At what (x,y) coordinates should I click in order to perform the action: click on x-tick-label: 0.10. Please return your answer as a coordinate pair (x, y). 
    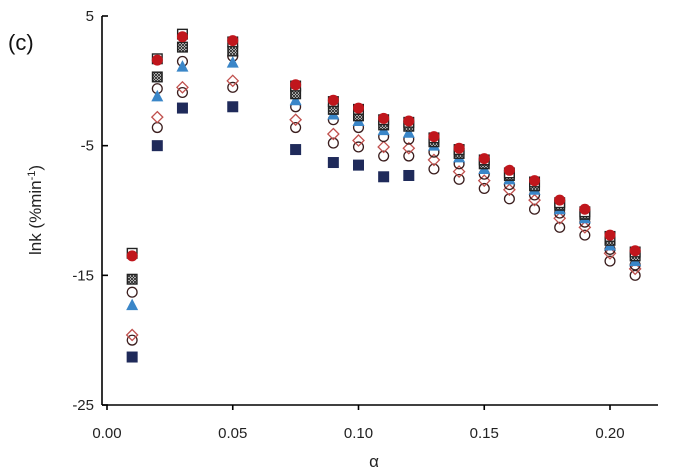
    Looking at the image, I should click on (358, 433).